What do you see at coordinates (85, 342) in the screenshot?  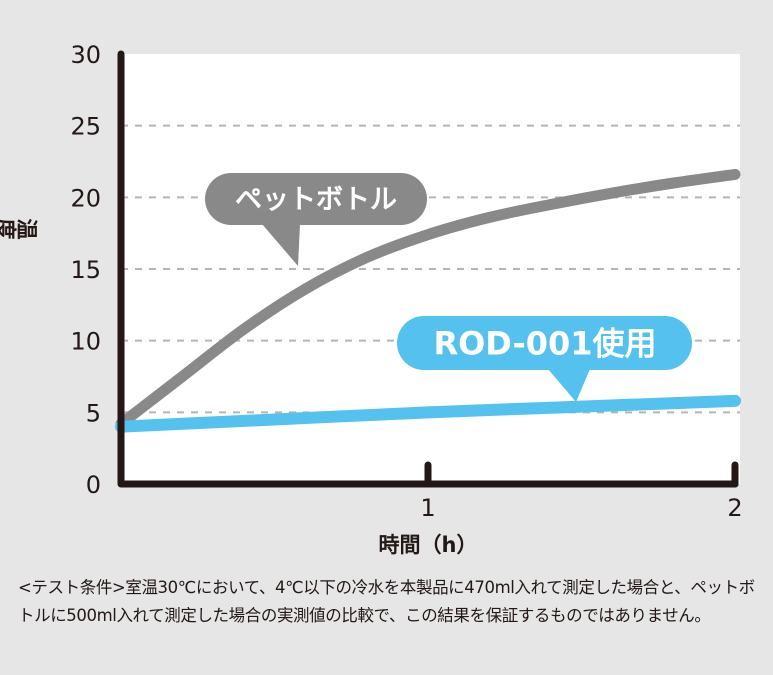 I see `y-tick-label: 10` at bounding box center [85, 342].